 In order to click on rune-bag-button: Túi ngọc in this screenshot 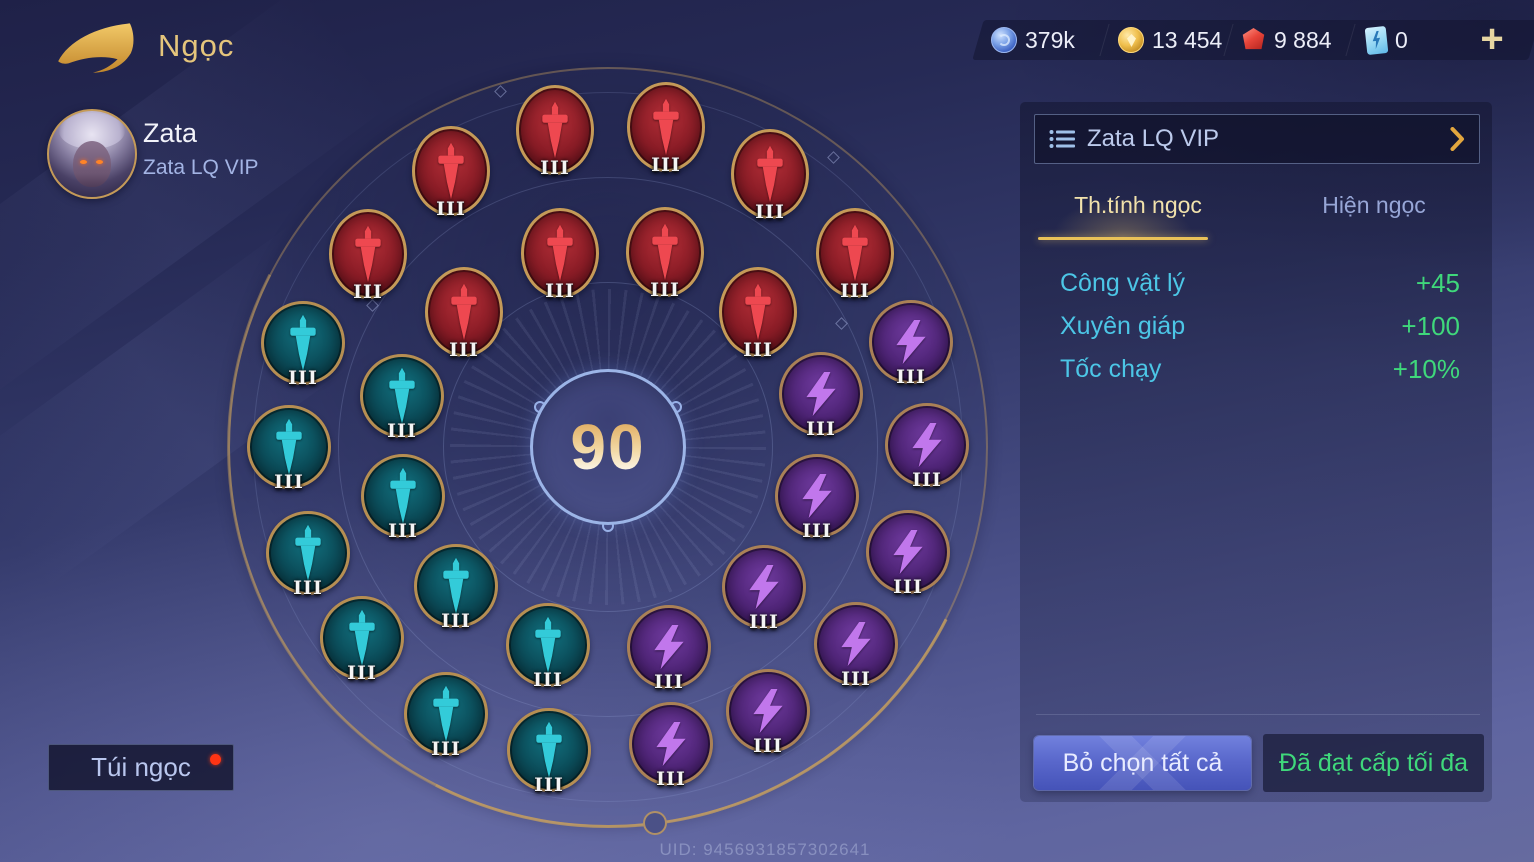, I will do `click(141, 767)`.